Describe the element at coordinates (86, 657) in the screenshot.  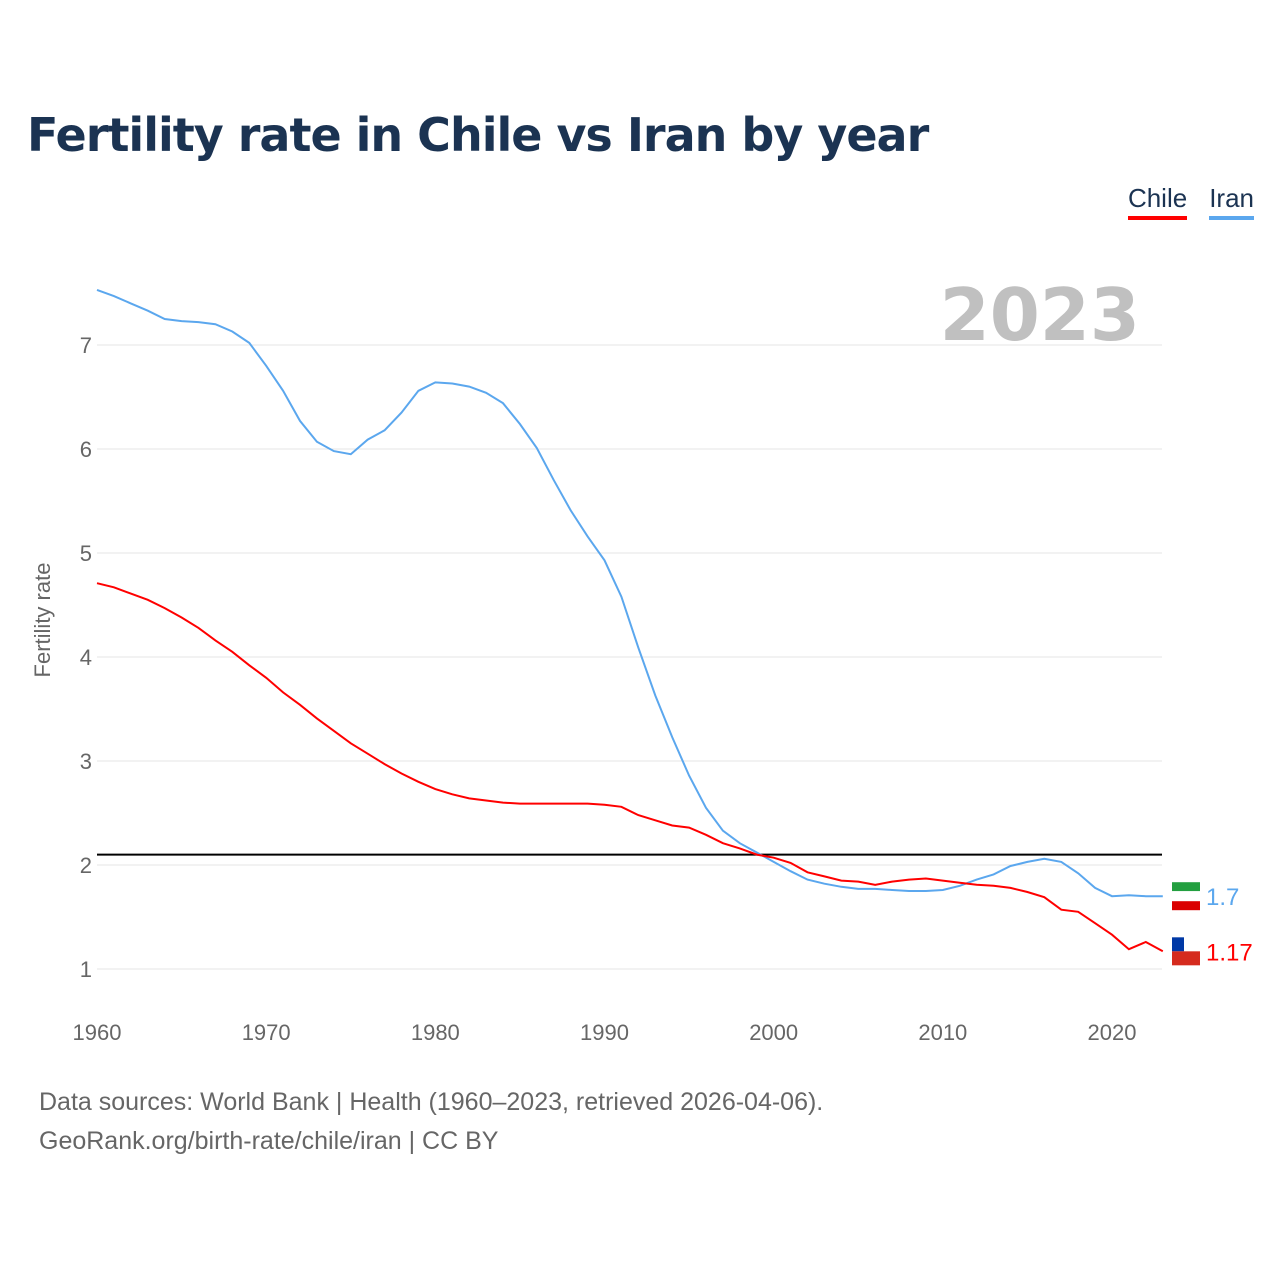
I see `y-tick-label: 4` at that location.